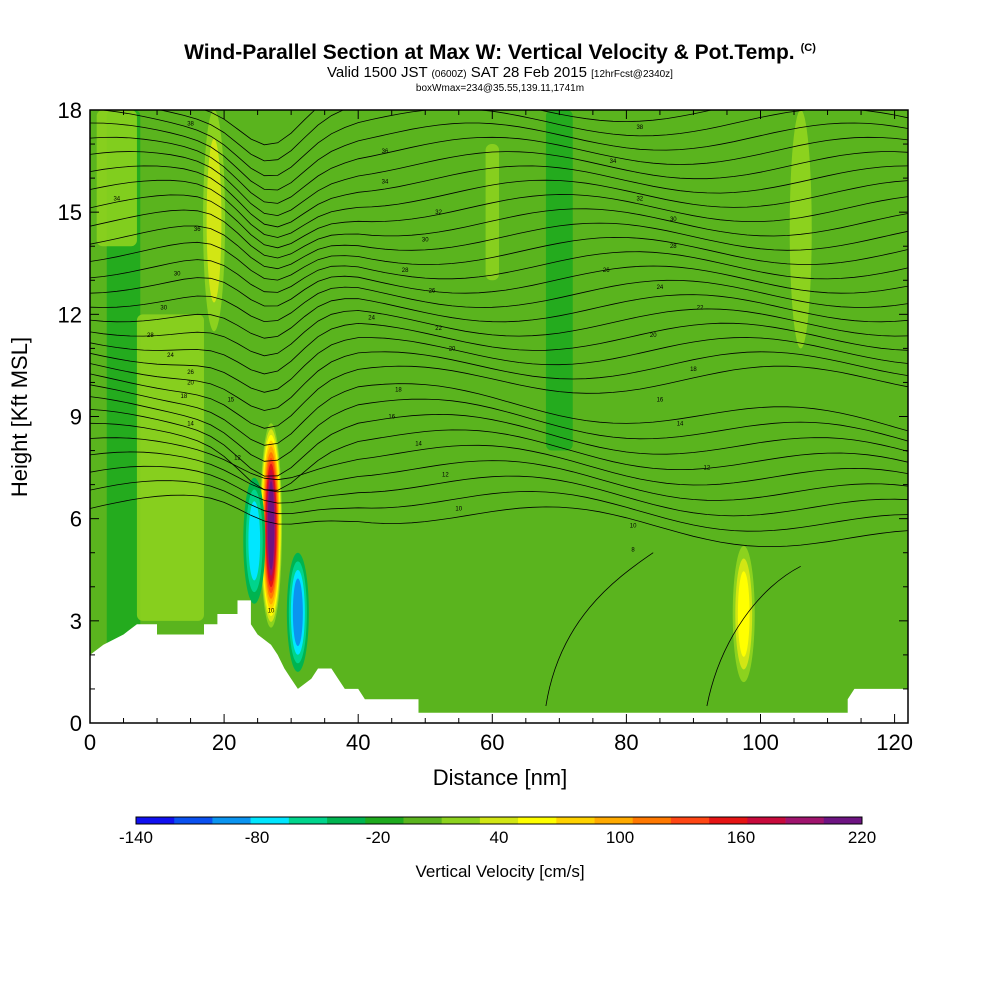 The width and height of the screenshot is (1000, 1000). I want to click on y-tick-label: 0, so click(76, 723).